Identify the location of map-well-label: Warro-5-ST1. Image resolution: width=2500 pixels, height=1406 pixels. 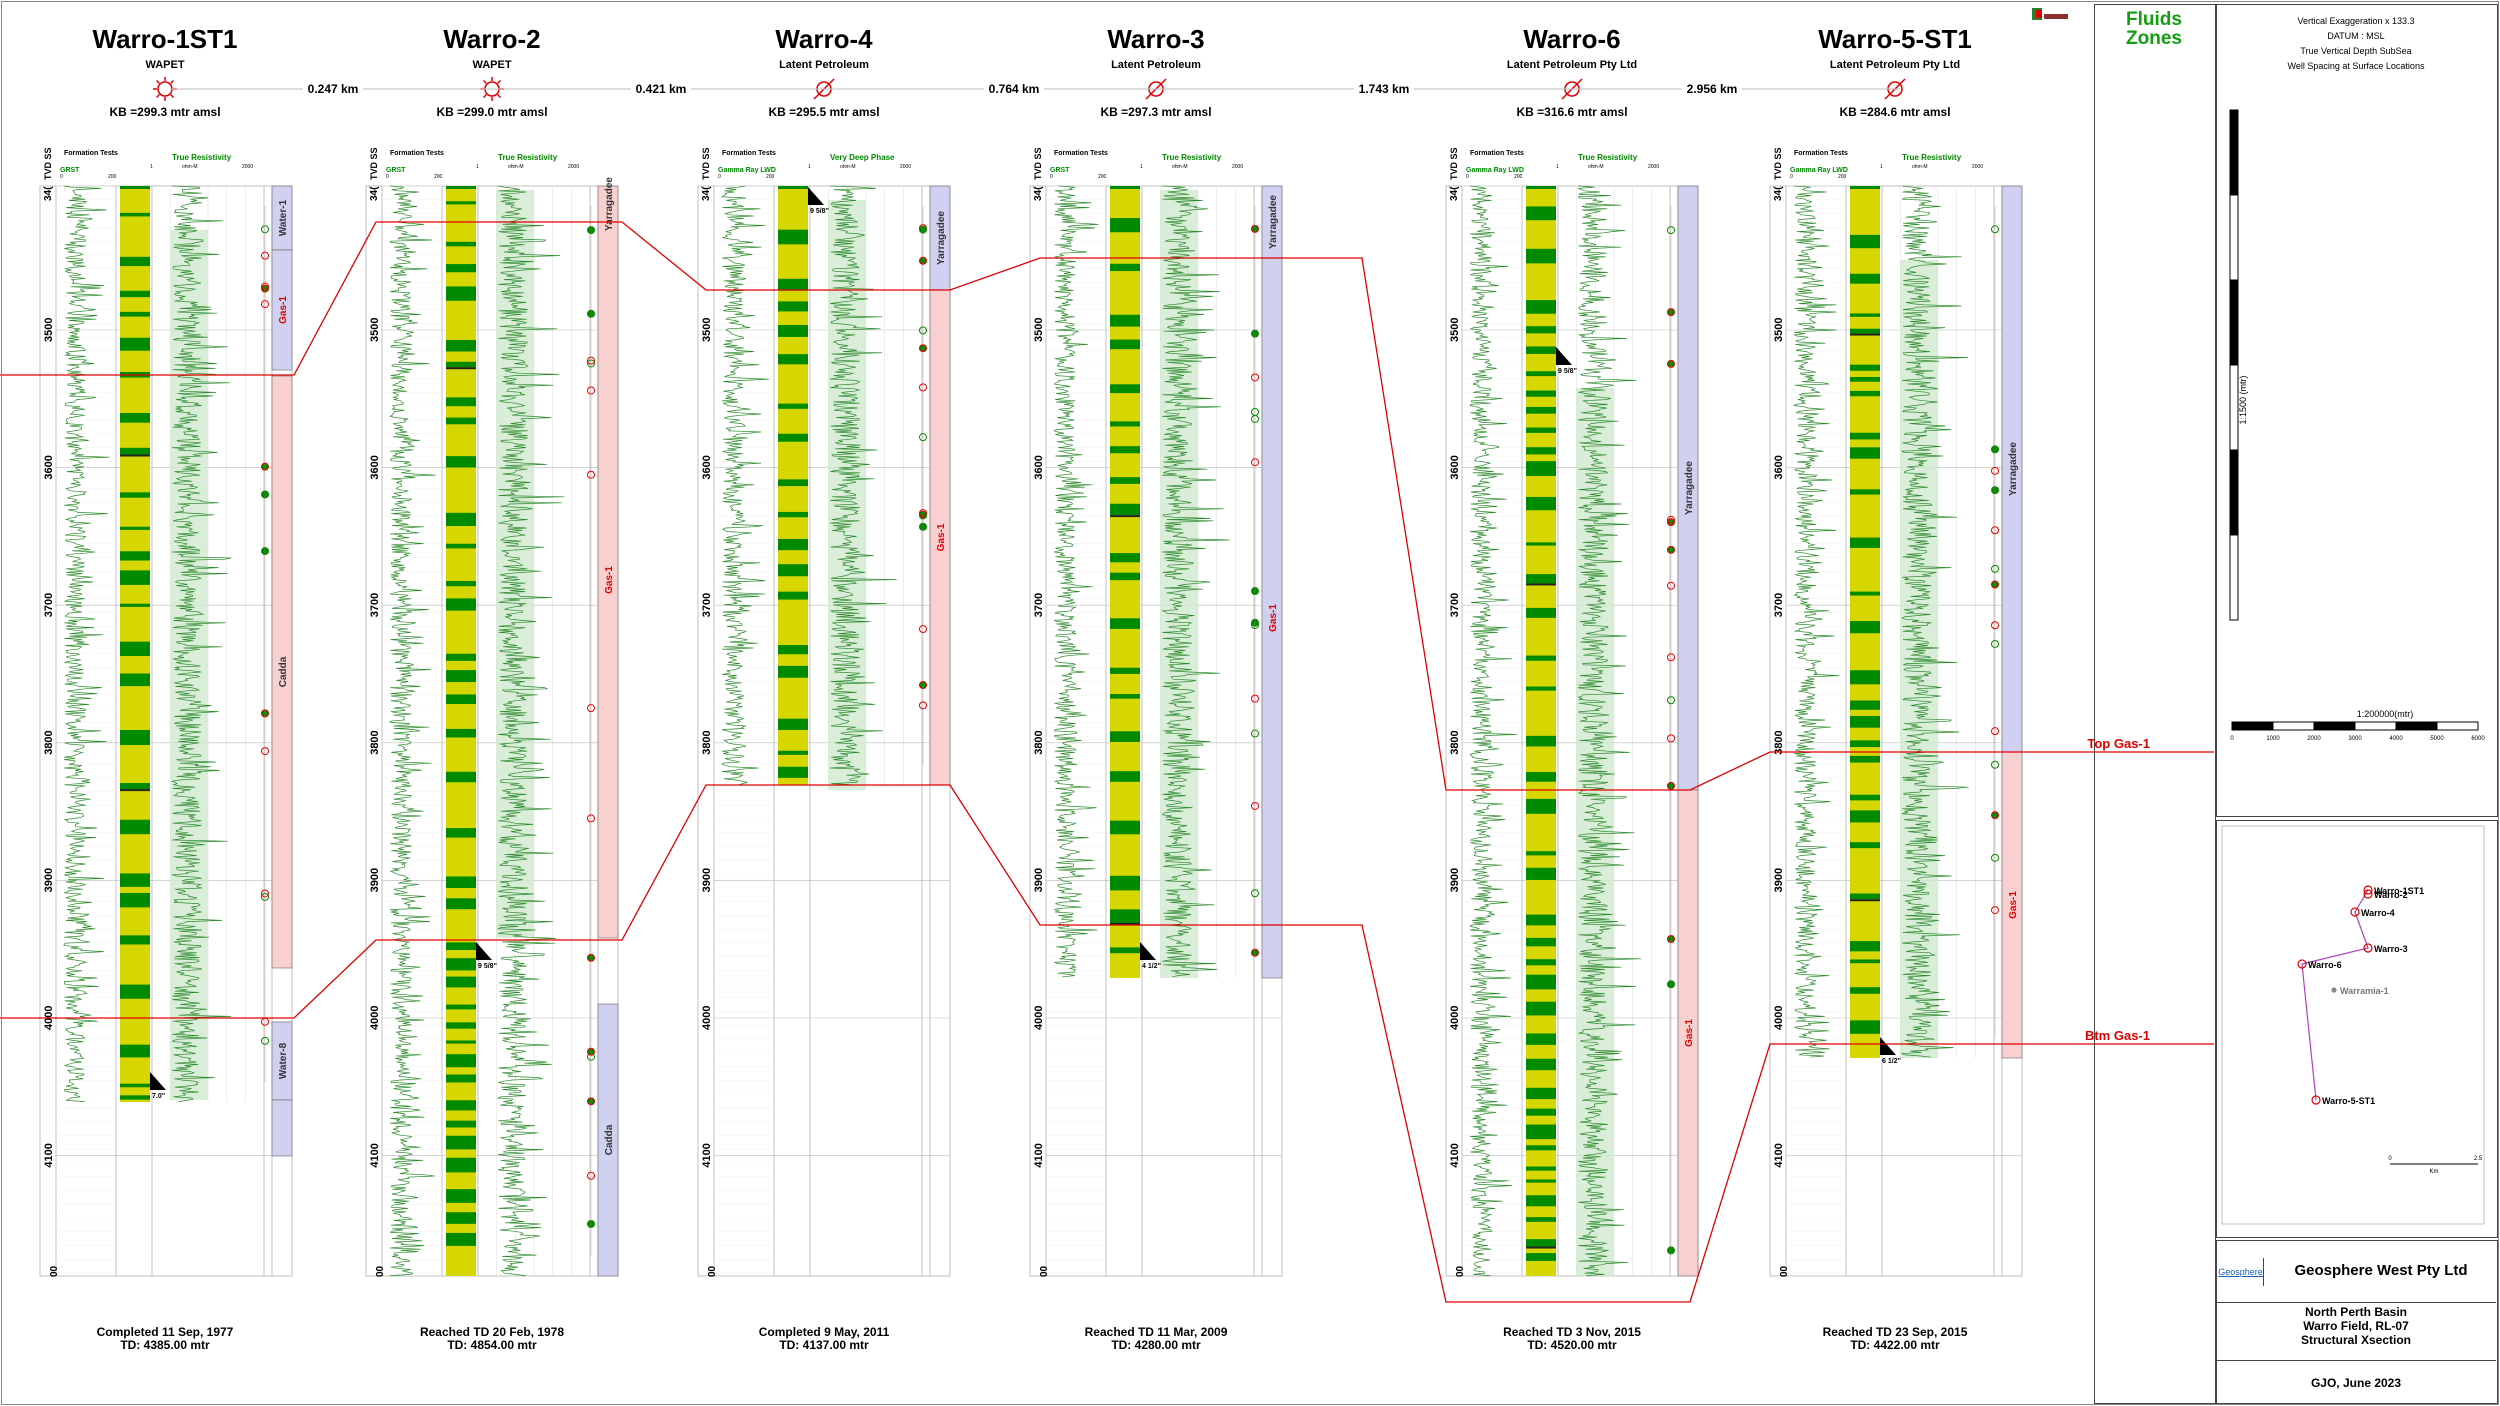
(2348, 1101).